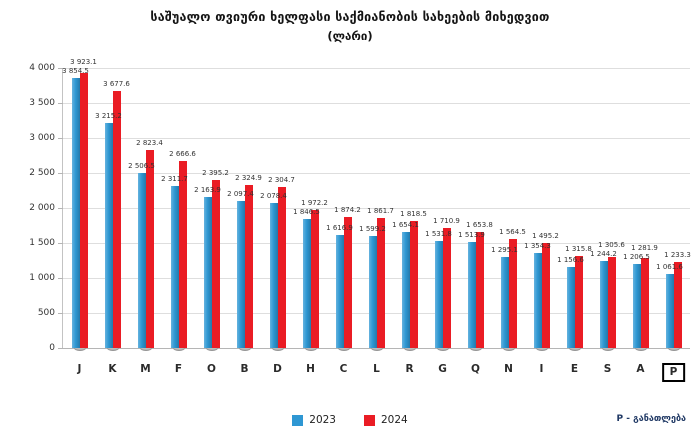 The height and width of the screenshot is (434, 700). What do you see at coordinates (112, 221) in the screenshot?
I see `bar-group: 3 215.2 3 677.6 K` at bounding box center [112, 221].